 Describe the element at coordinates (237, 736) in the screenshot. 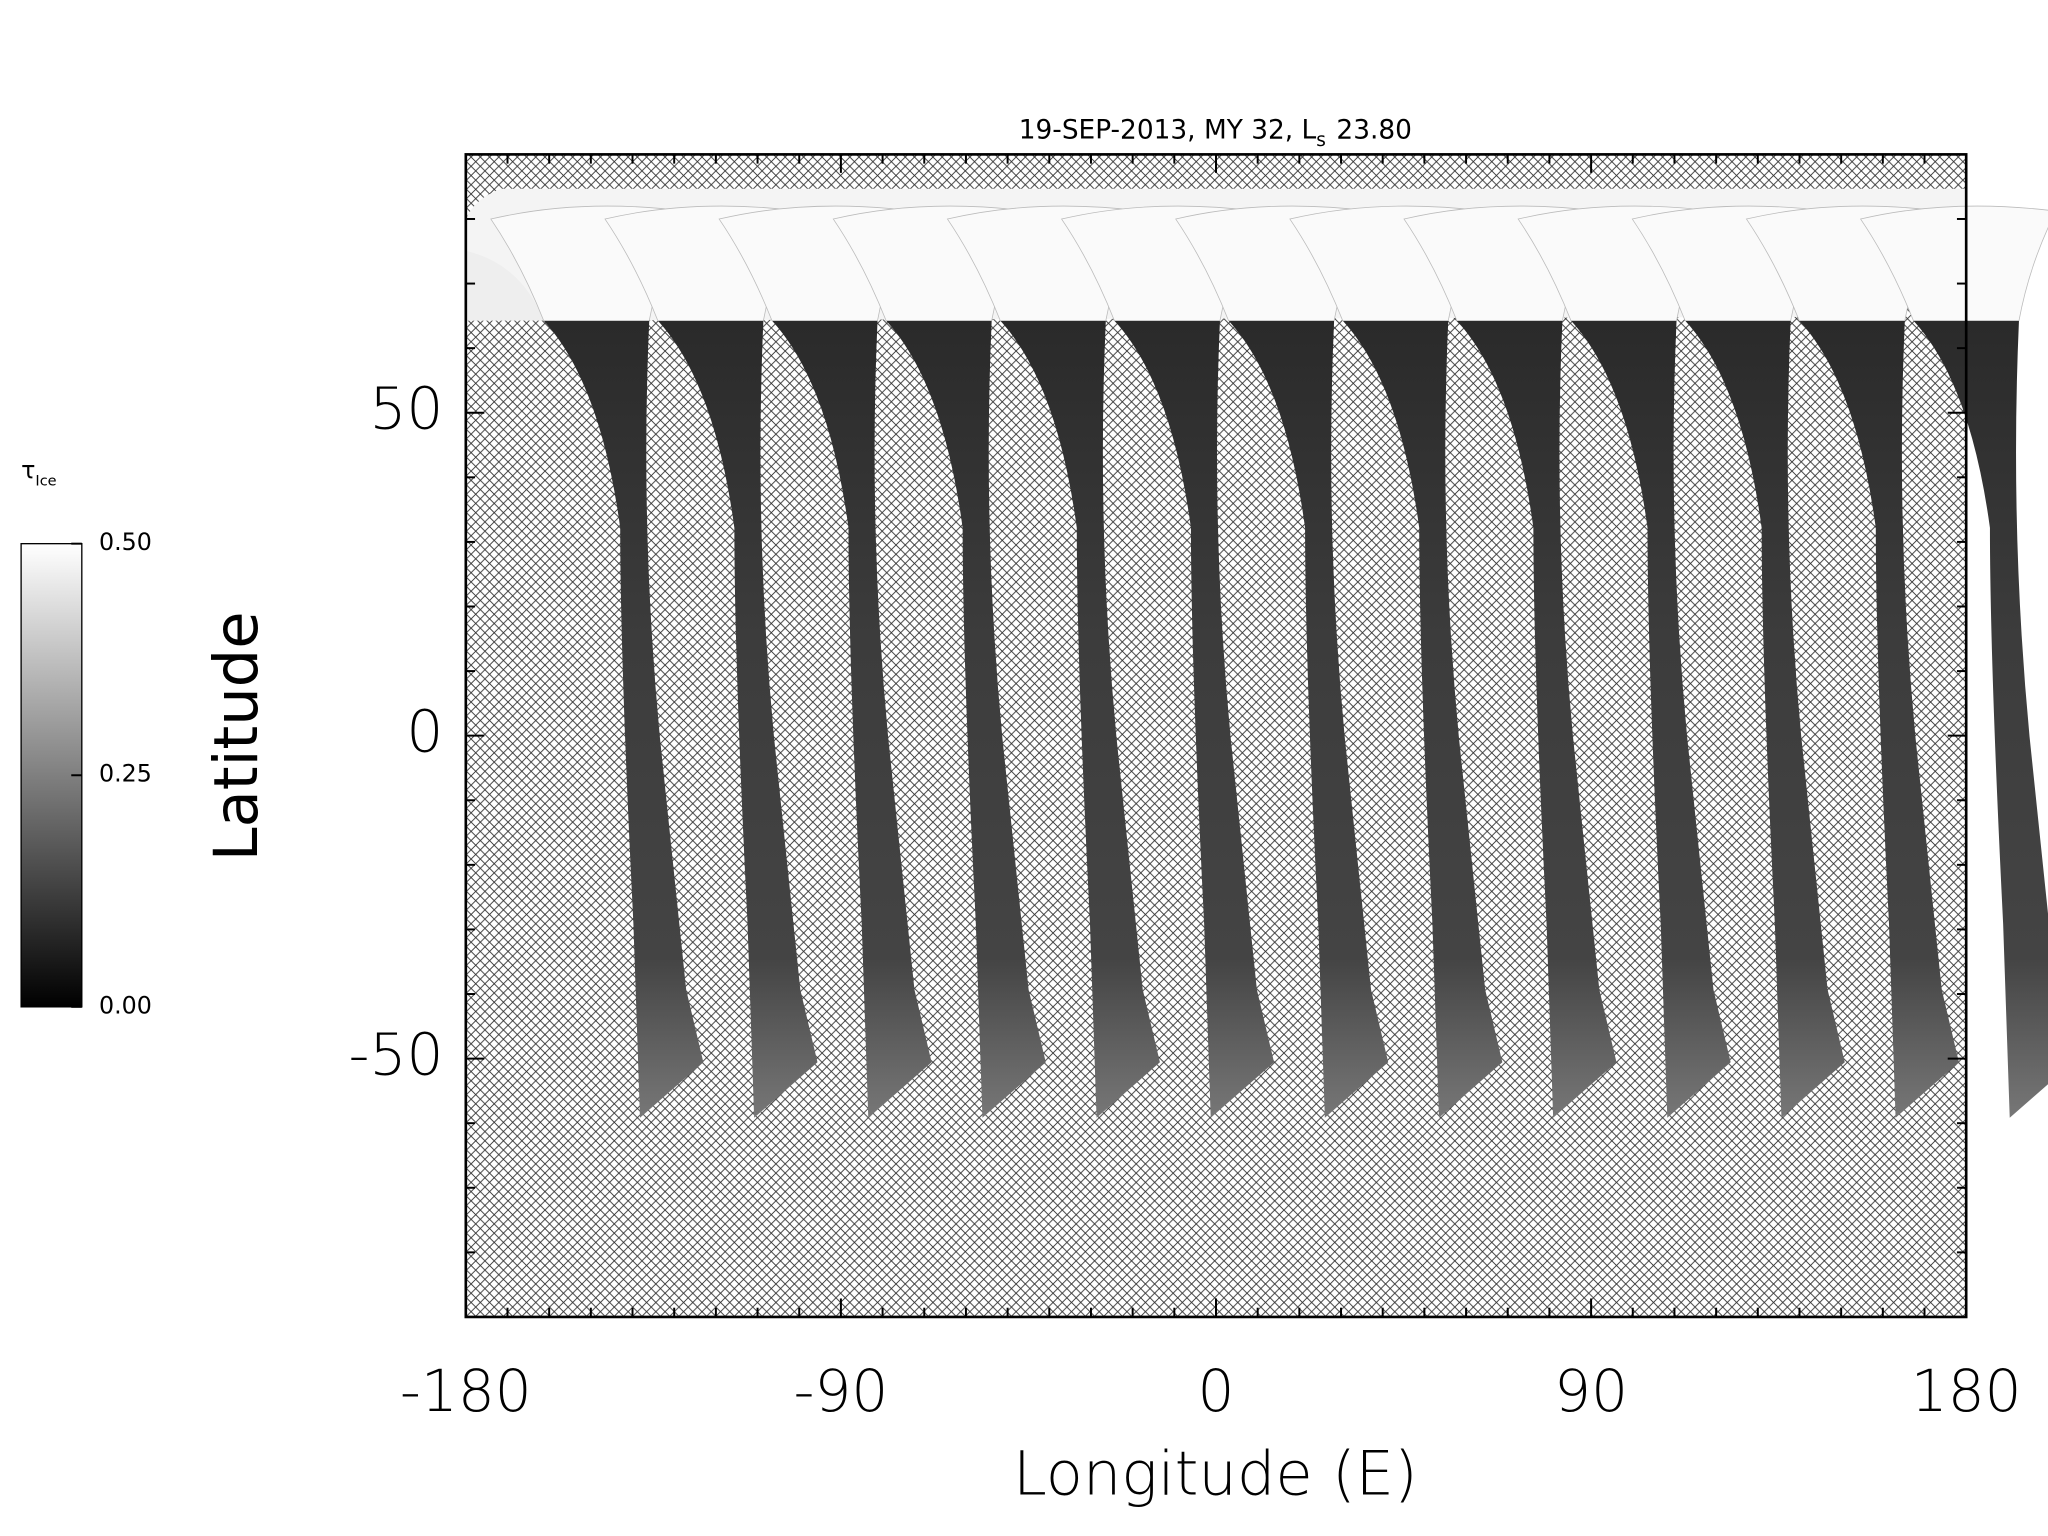

I see `y-axis-label: Latitude` at that location.